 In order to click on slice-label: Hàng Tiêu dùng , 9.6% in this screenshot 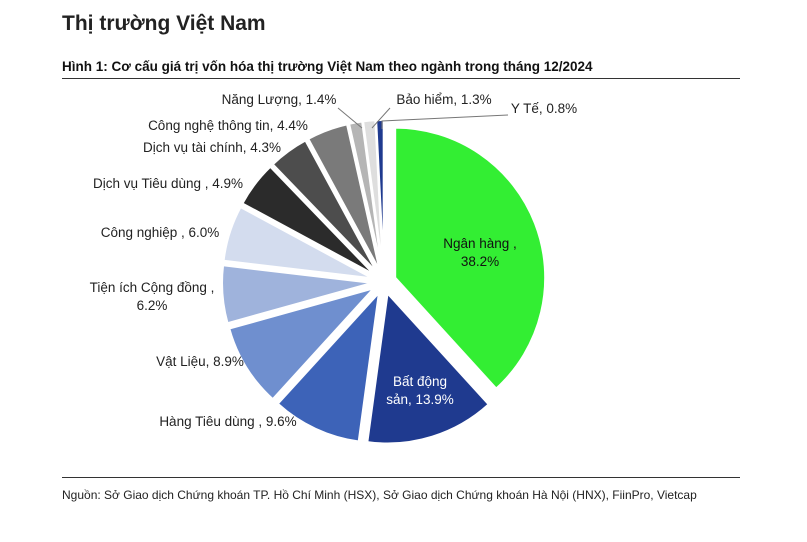, I will do `click(227, 421)`.